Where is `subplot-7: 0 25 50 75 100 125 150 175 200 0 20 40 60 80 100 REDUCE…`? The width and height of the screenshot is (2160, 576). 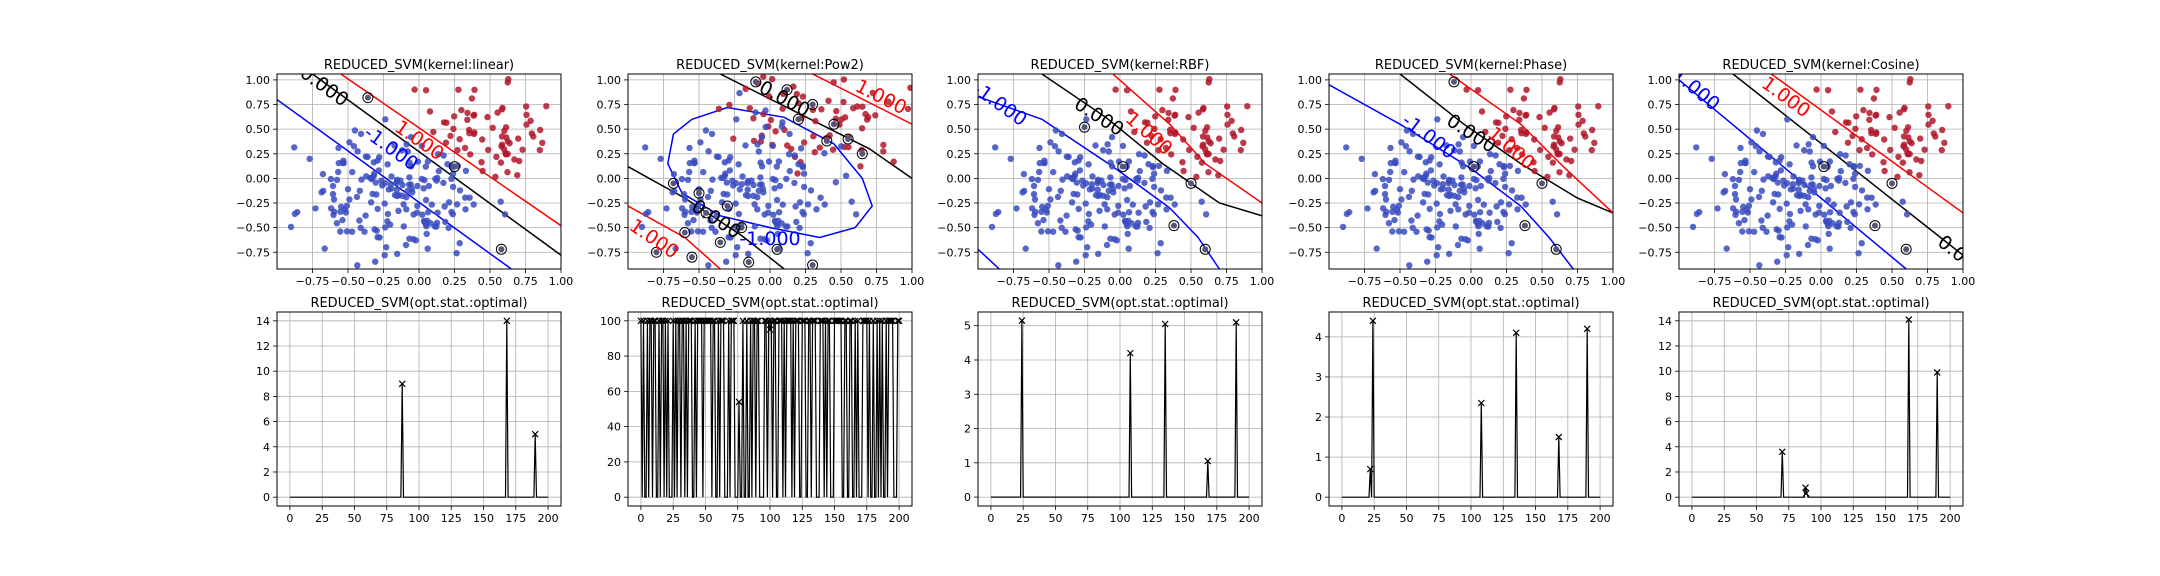 subplot-7: 0 25 50 75 100 125 150 175 200 0 20 40 60 80 100 REDUCE… is located at coordinates (756, 410).